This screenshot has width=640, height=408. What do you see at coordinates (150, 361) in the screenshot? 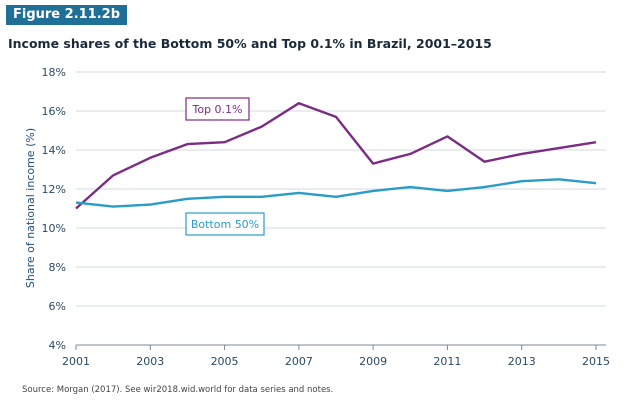
I see `x-tick-label: 2003` at bounding box center [150, 361].